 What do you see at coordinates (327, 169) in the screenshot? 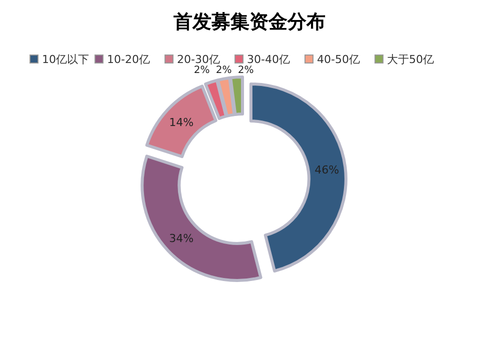
I see `data-label: 46%` at bounding box center [327, 169].